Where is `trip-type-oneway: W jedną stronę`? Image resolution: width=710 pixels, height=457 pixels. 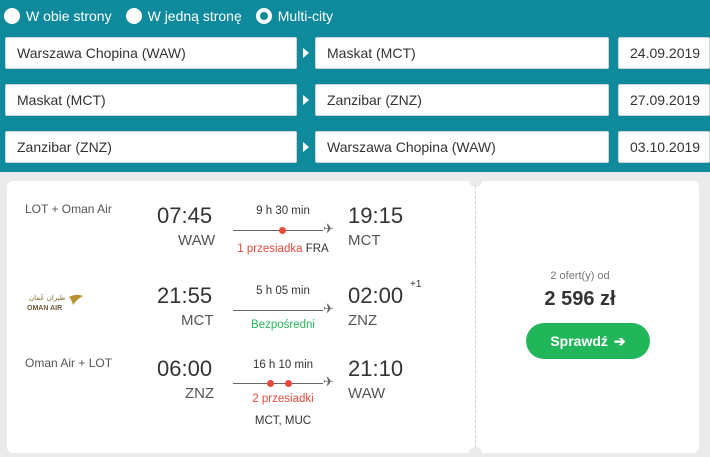
trip-type-oneway: W jedną stronę is located at coordinates (183, 16).